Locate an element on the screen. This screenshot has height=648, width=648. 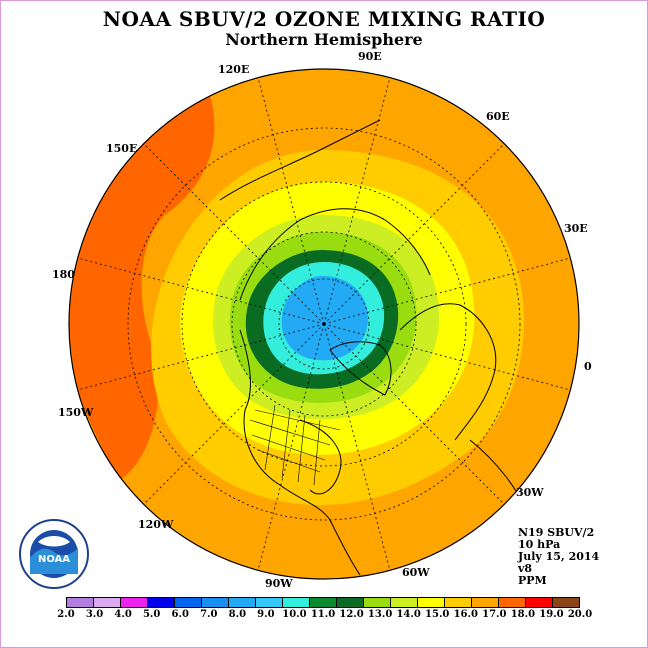
colorbar-tick-label: 13.0 is located at coordinates (380, 614).